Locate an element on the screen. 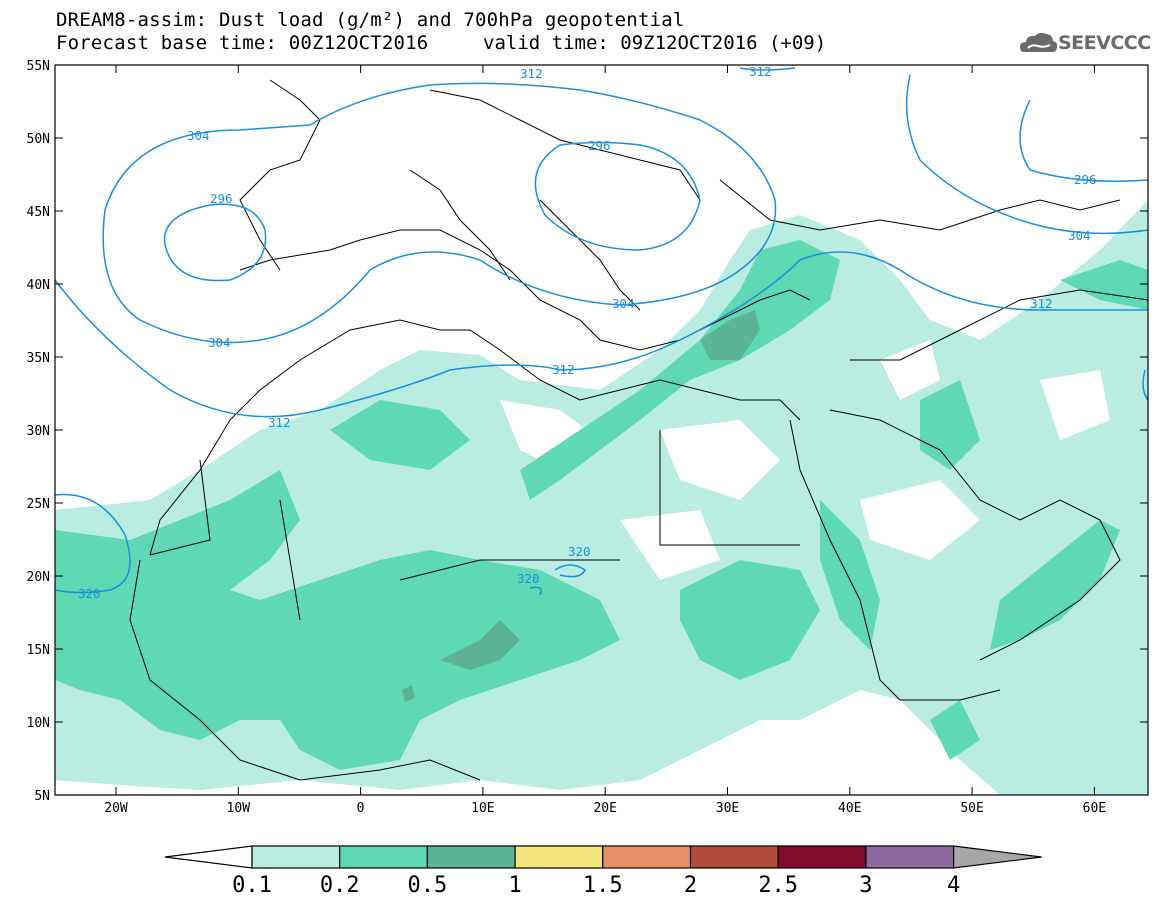 This screenshot has width=1165, height=907. longitude-label: 0 is located at coordinates (361, 808).